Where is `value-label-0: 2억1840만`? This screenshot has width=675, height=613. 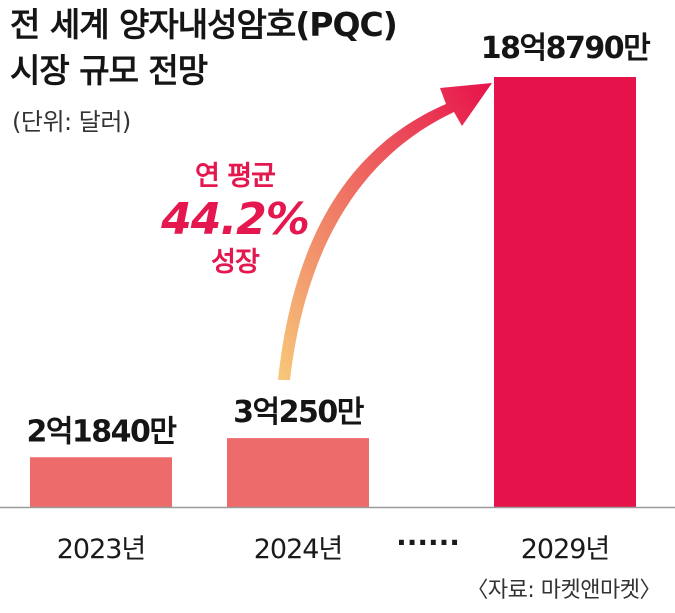
value-label-0: 2억1840만 is located at coordinates (101, 431).